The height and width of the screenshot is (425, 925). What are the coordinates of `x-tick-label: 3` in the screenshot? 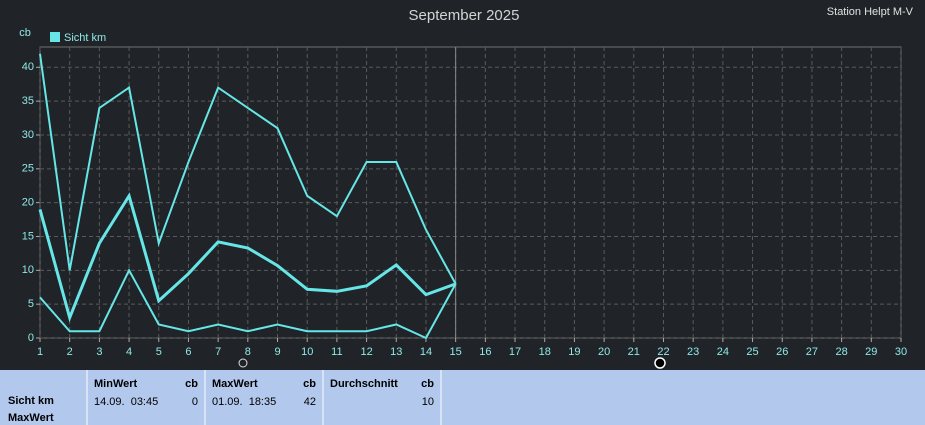 It's located at (99, 352).